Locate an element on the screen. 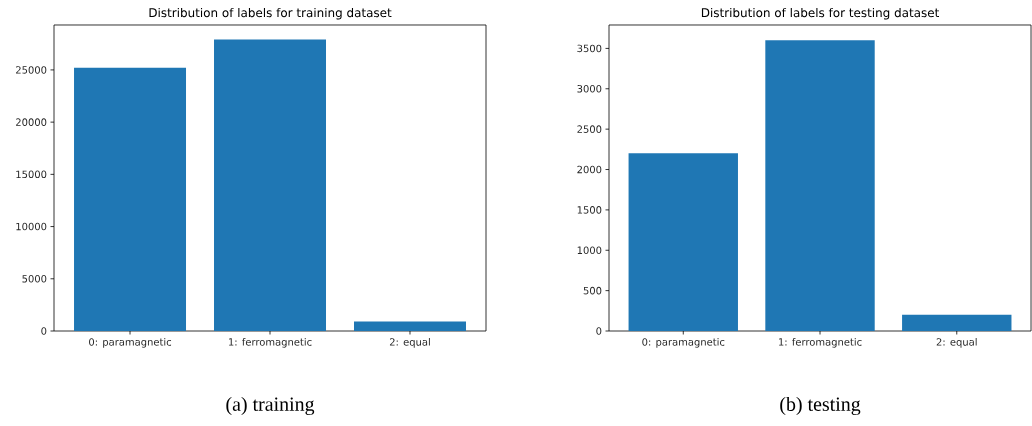 This screenshot has height=426, width=1032. text: (b) testing is located at coordinates (820, 406).